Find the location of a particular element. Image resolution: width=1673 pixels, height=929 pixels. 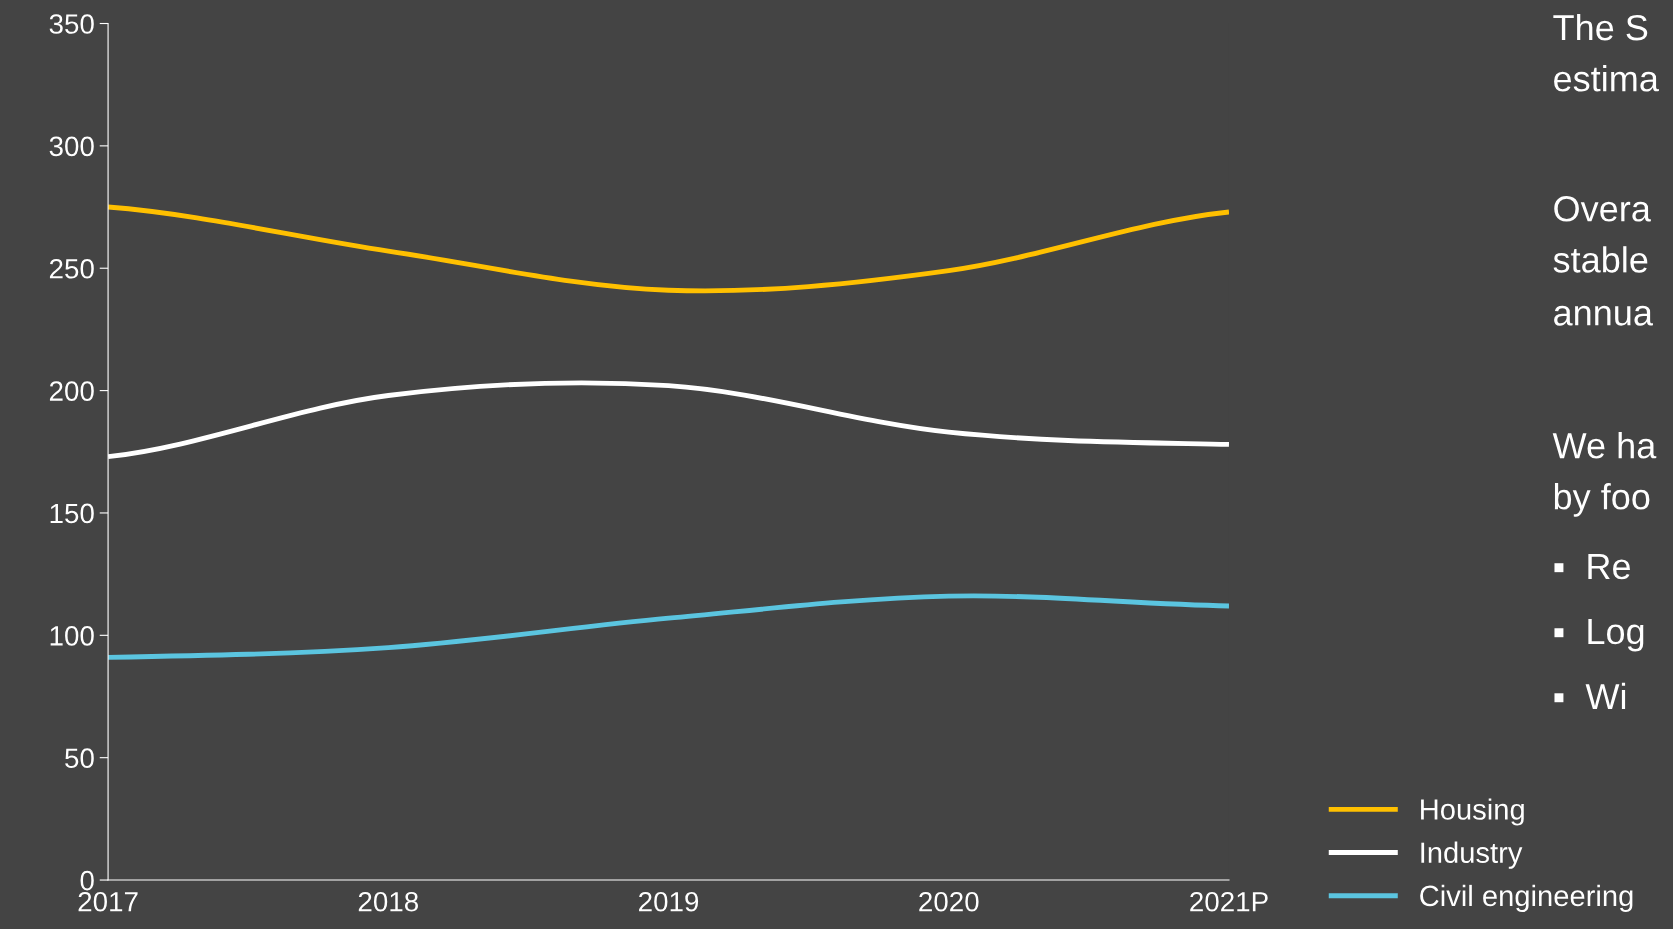

x-tick-label: 2017 is located at coordinates (108, 901).